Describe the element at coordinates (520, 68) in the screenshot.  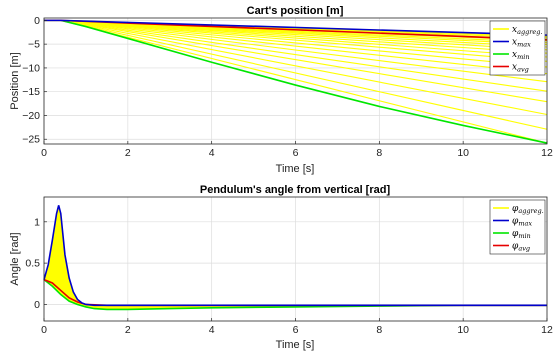
I see `legend-label: xavg` at that location.